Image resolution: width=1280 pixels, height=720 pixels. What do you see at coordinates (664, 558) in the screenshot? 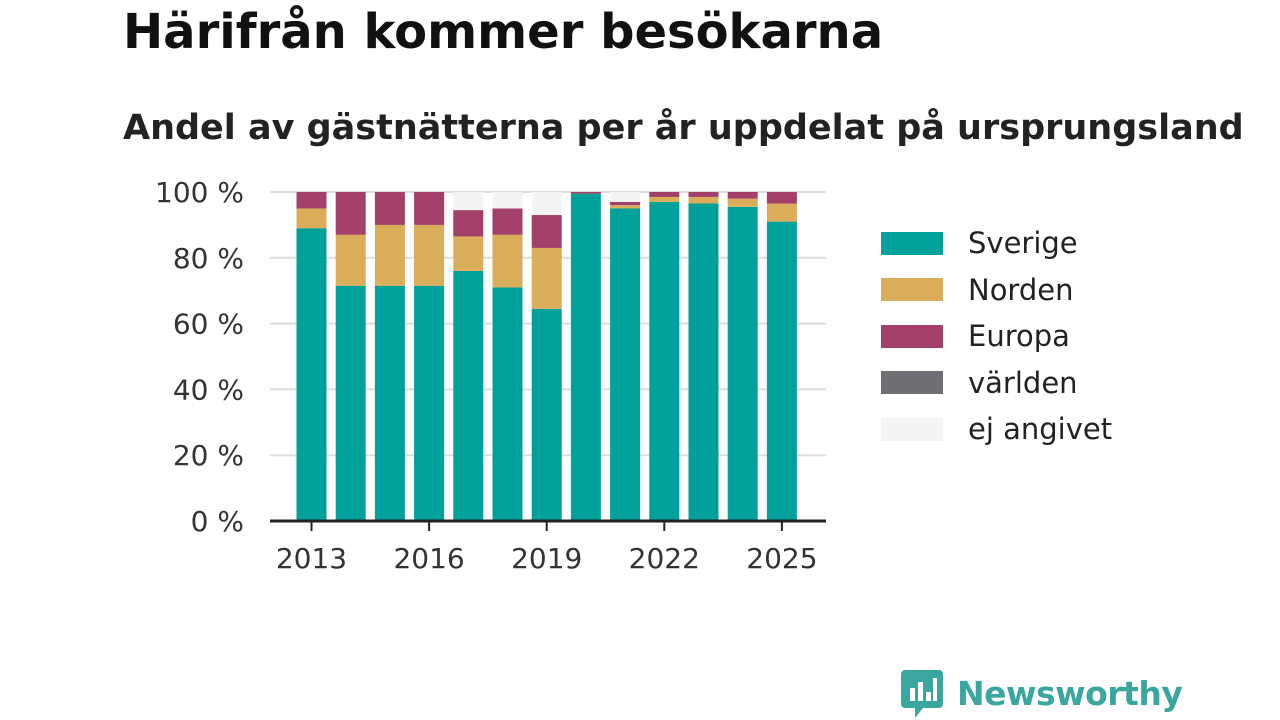
I see `x-tick-label: 2022` at bounding box center [664, 558].